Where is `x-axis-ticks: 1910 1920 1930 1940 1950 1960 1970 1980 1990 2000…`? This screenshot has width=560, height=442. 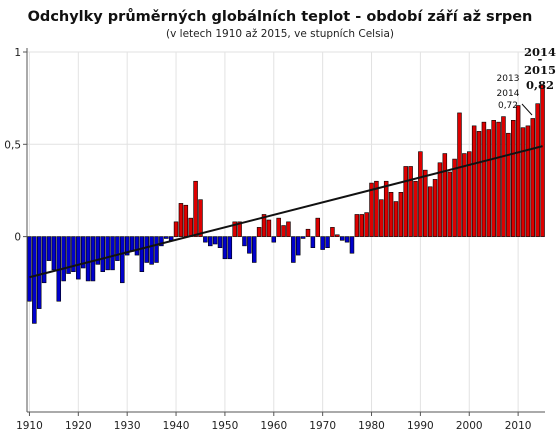
x-axis-ticks: 1910 1920 1930 1940 1950 1960 1970 1980 1990 2000… is located at coordinates (273, 422).